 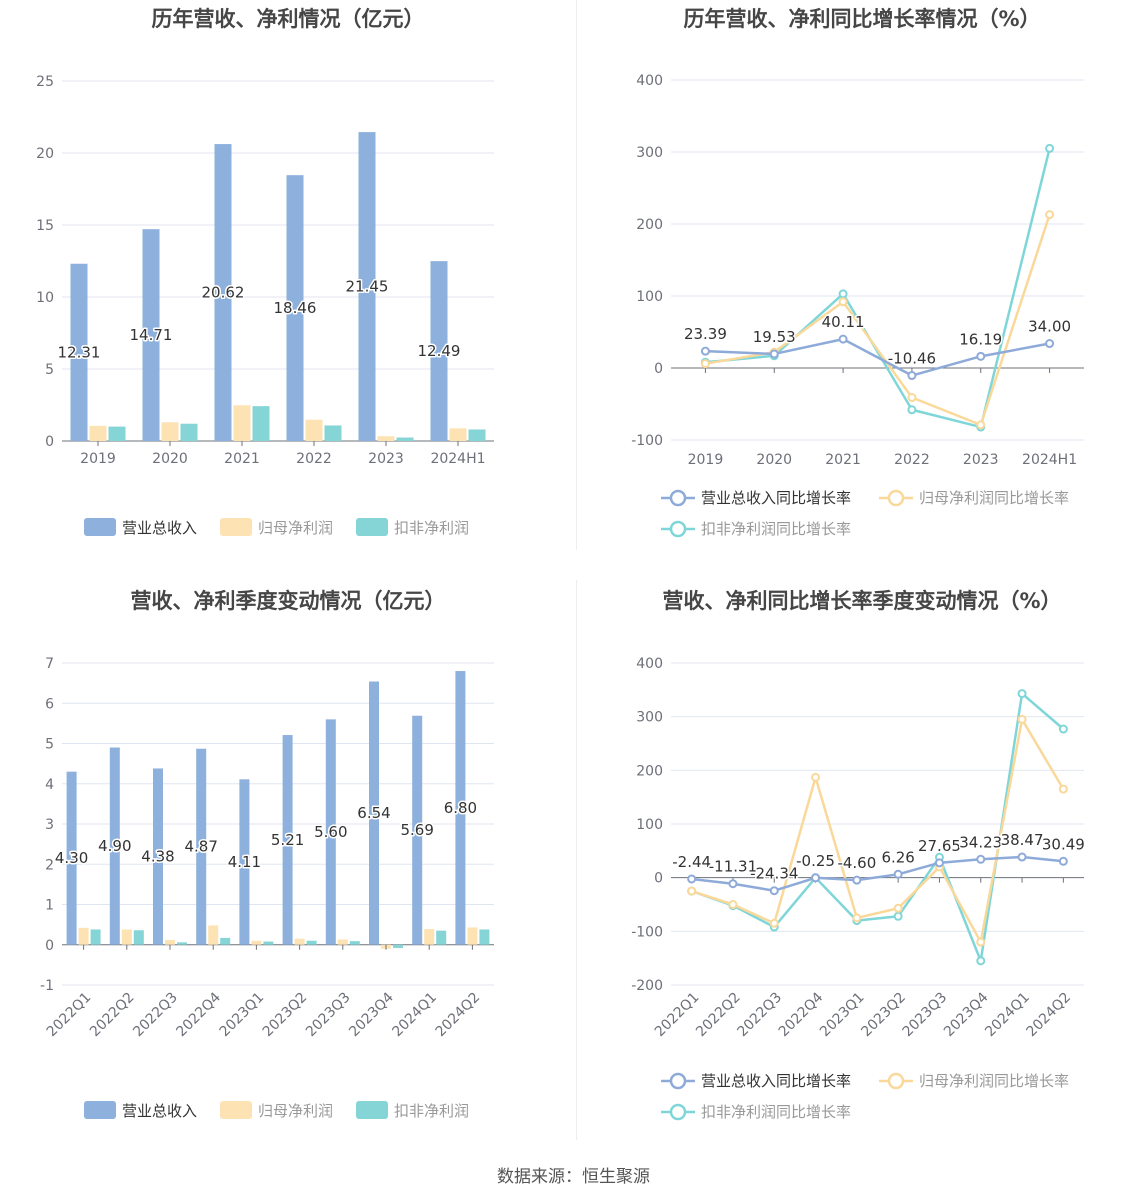 What do you see at coordinates (155, 1015) in the screenshot?
I see `x-tick-label: 2022Q3` at bounding box center [155, 1015].